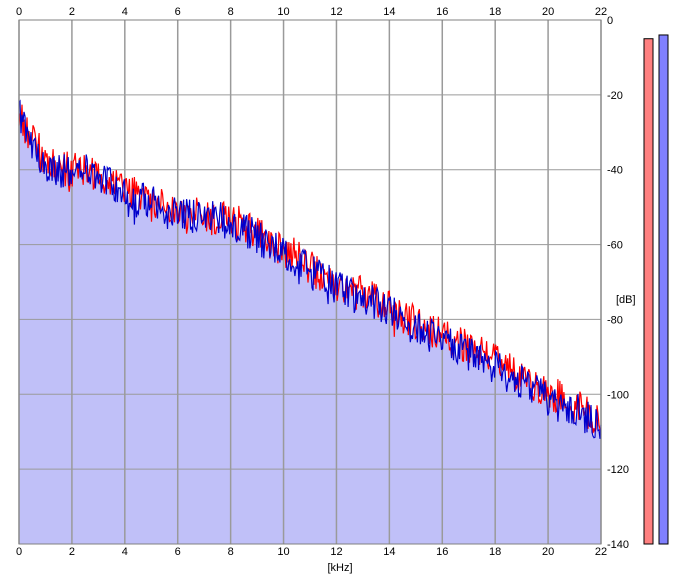 This screenshot has height=584, width=683. Describe the element at coordinates (495, 552) in the screenshot. I see `x-tick-label-bottom-9: 18` at that location.